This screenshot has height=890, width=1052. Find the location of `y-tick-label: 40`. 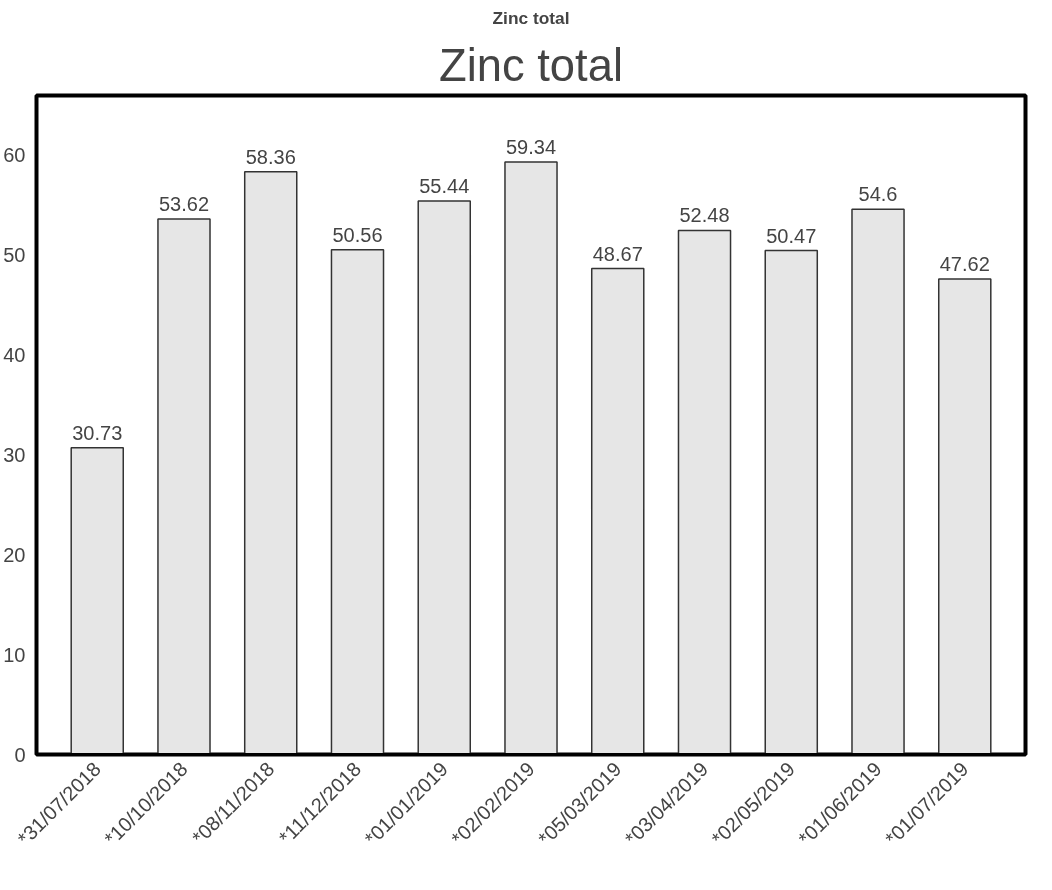

y-tick-label: 40 is located at coordinates (14, 355).